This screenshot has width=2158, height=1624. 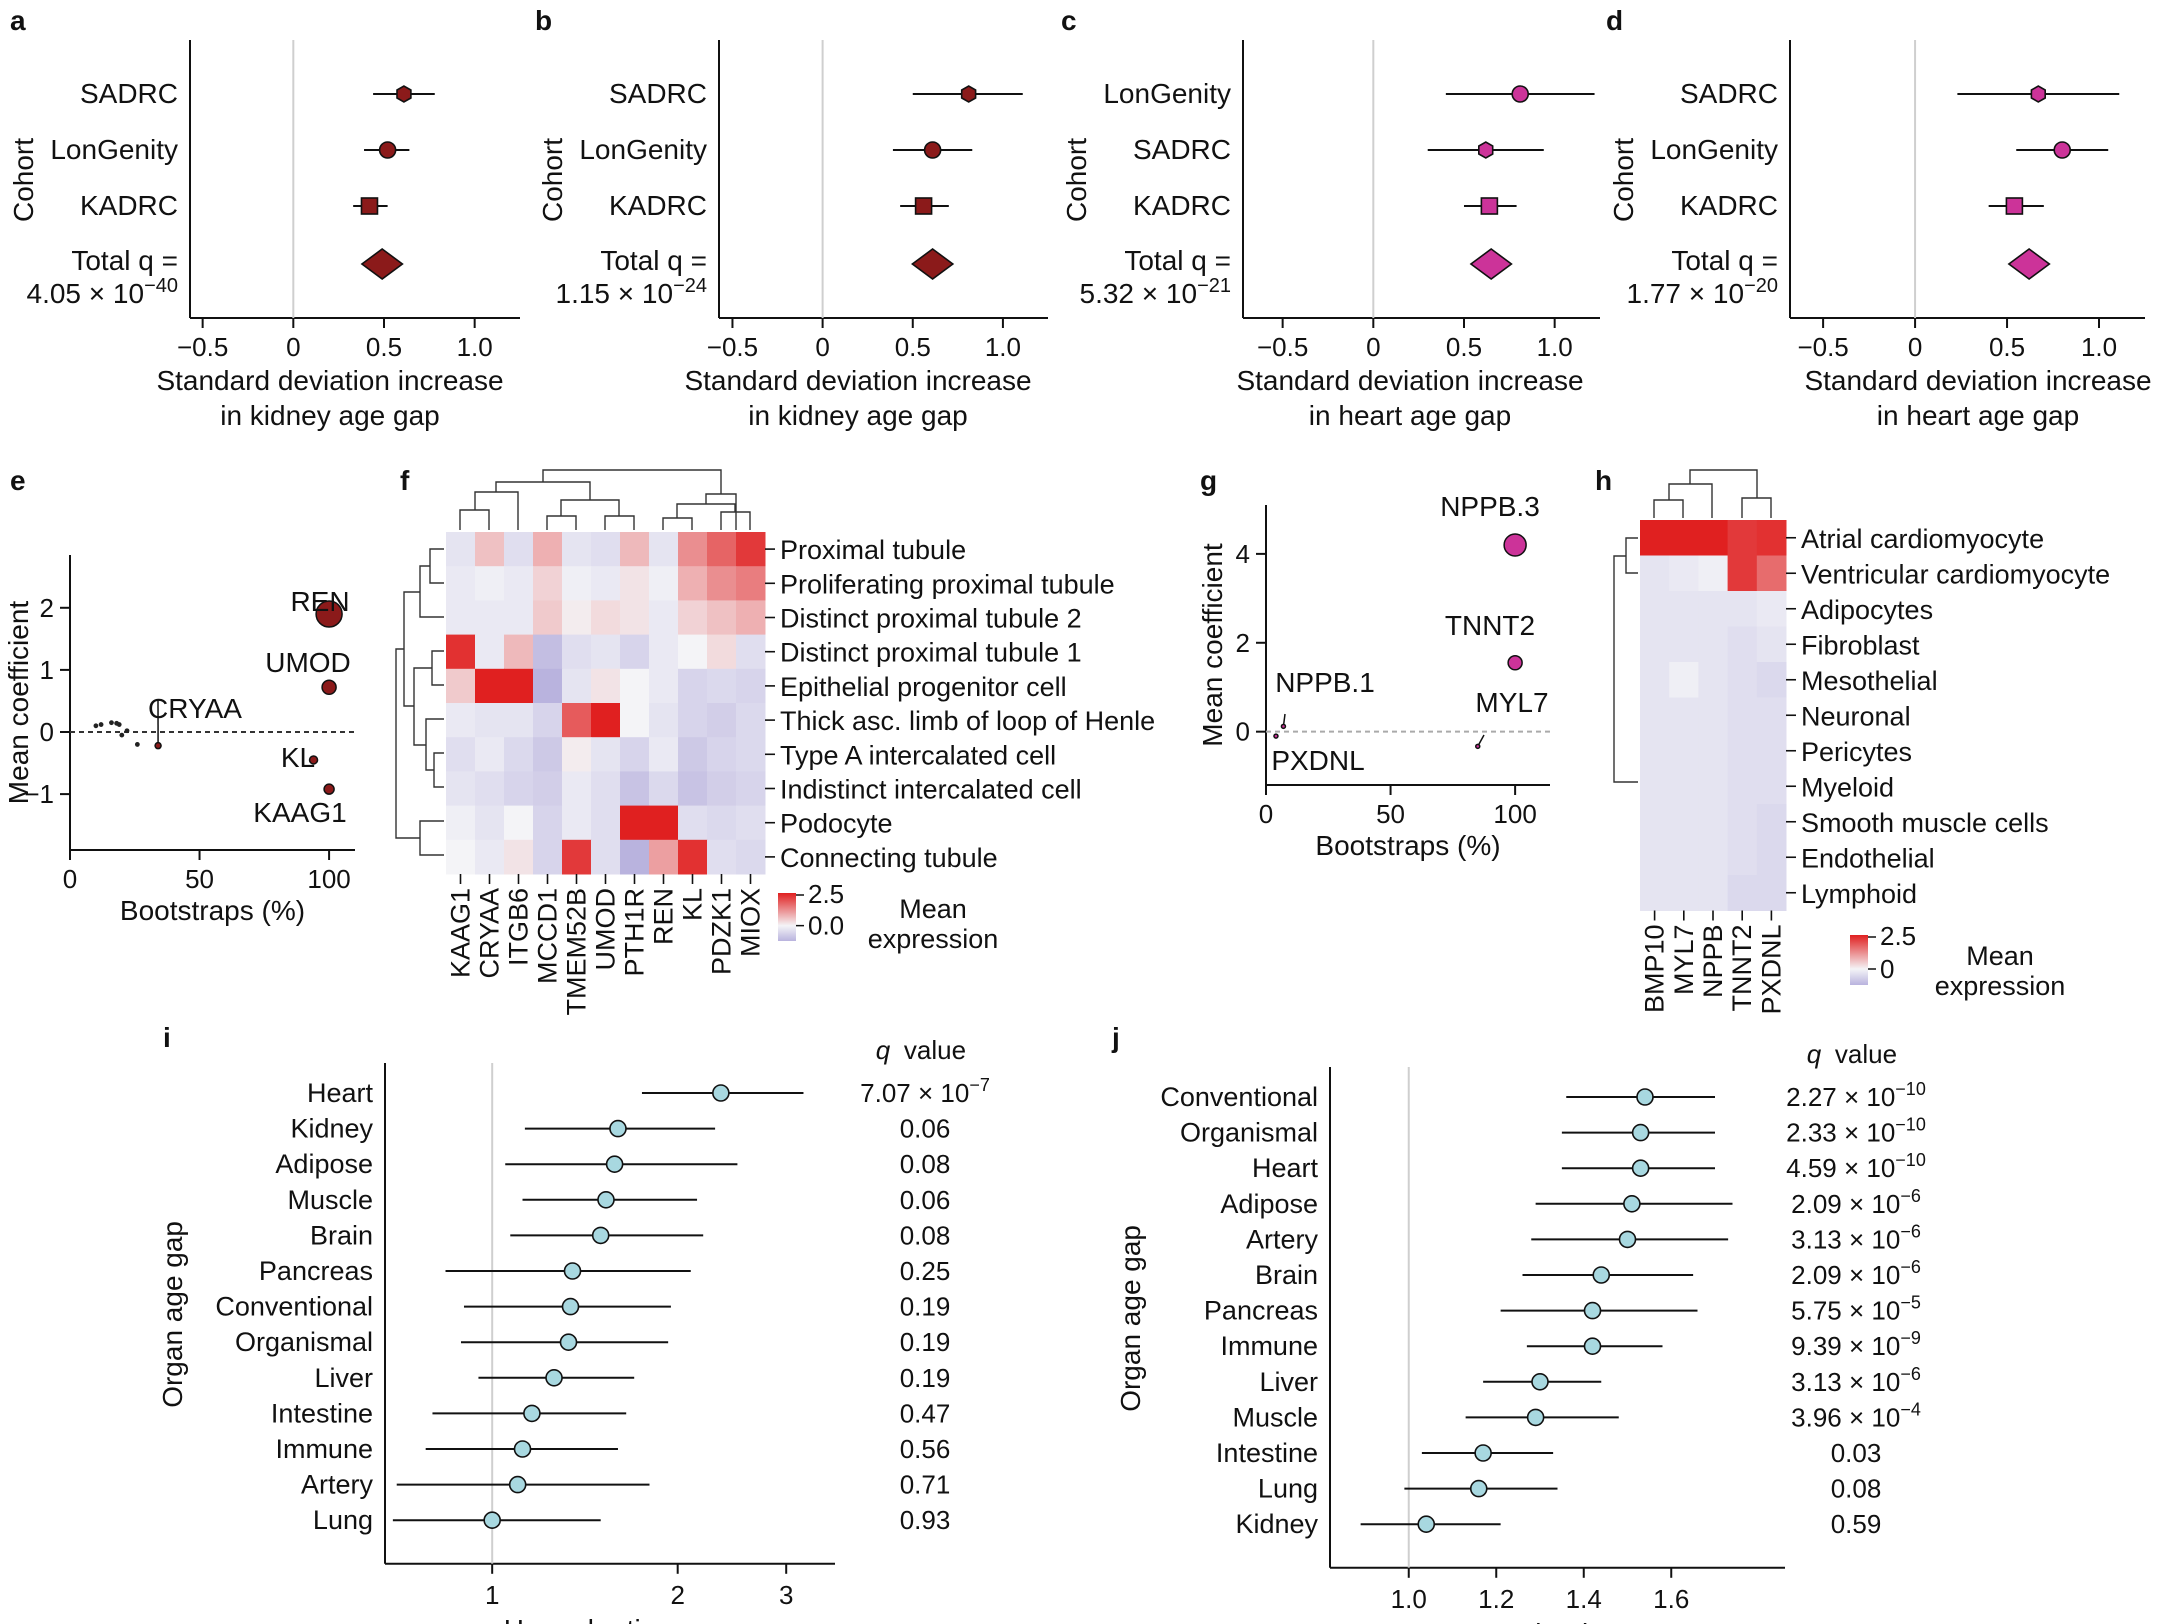 I want to click on row-label: Distinct proximal tubule 1, so click(x=931, y=653).